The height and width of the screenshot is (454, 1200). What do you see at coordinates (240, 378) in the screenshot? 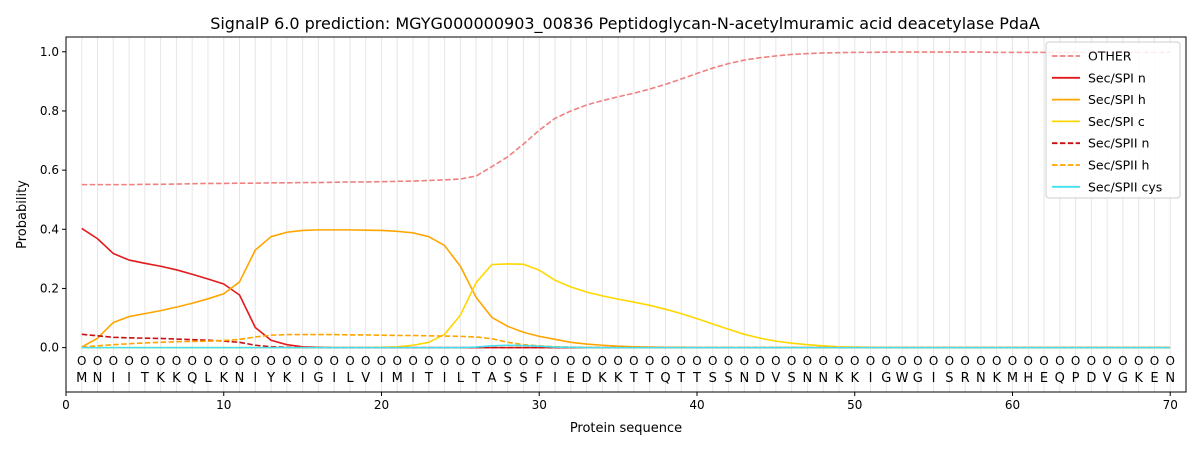
I see `residue-label-11: N` at bounding box center [240, 378].